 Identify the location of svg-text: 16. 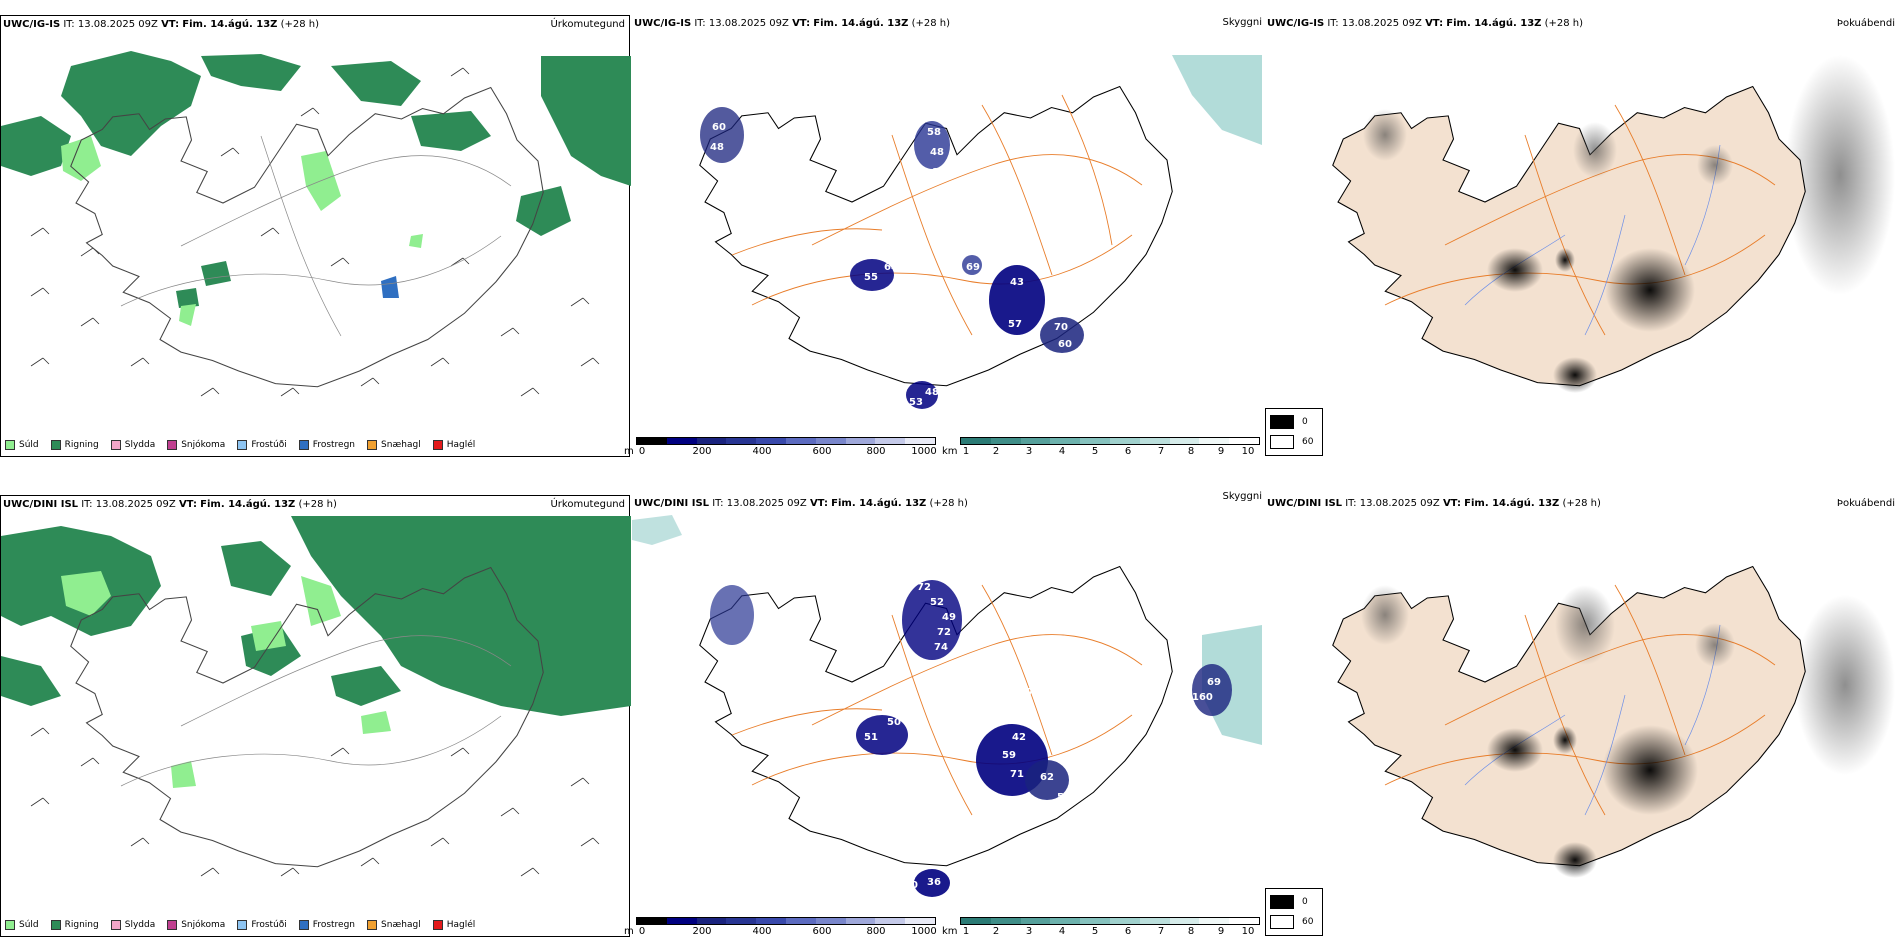
(939, 172).